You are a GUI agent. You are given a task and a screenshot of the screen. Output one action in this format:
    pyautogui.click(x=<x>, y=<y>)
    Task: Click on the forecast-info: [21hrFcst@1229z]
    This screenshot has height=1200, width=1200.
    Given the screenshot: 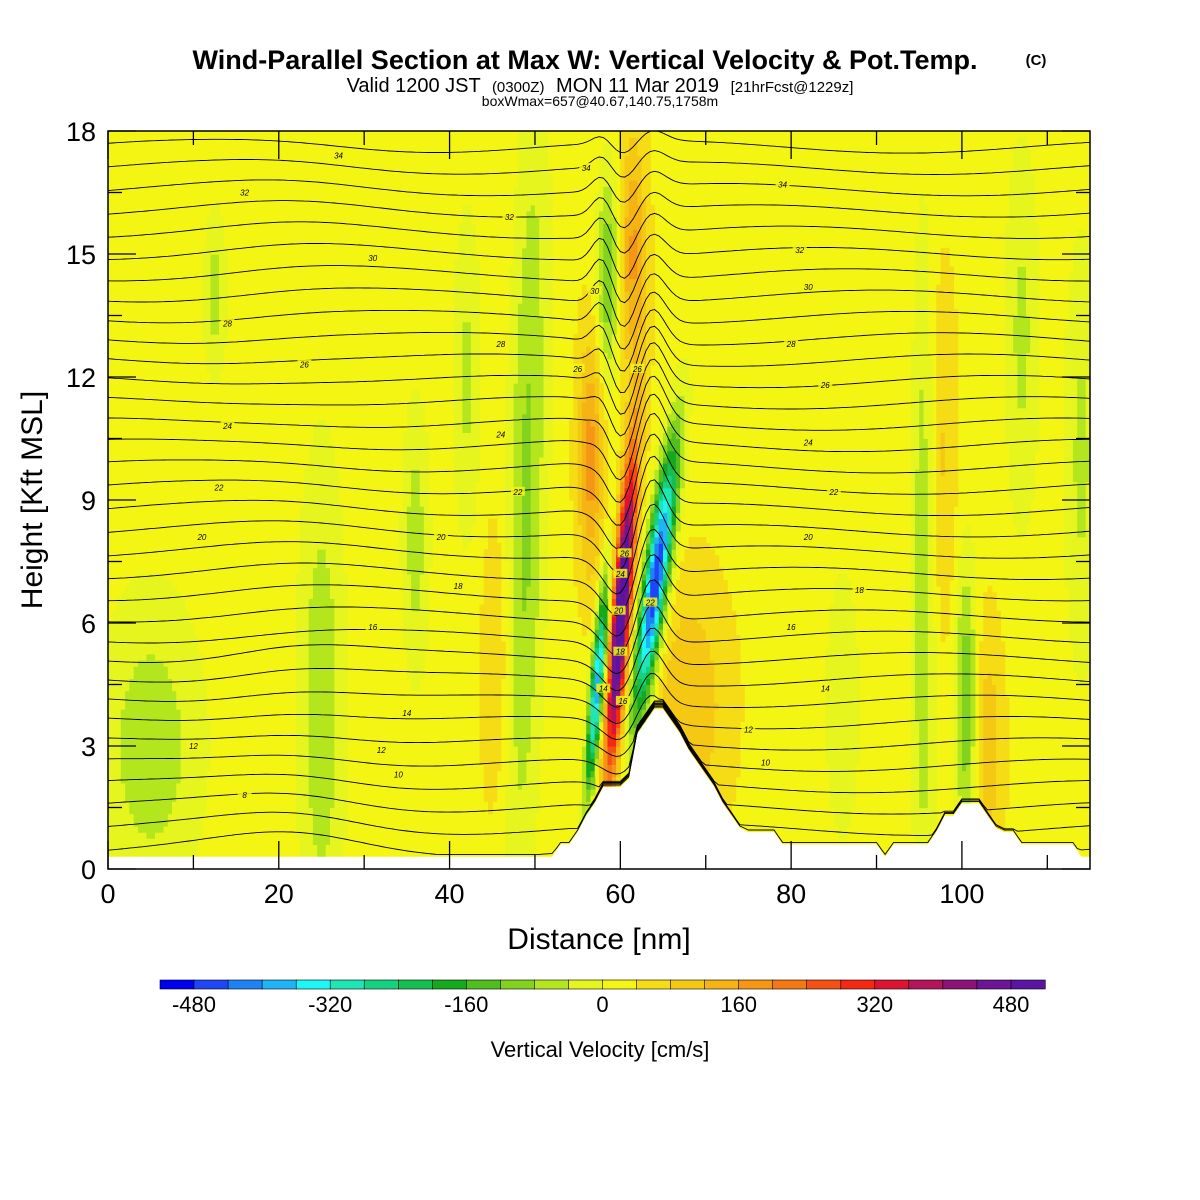 What is the action you would take?
    pyautogui.click(x=792, y=87)
    